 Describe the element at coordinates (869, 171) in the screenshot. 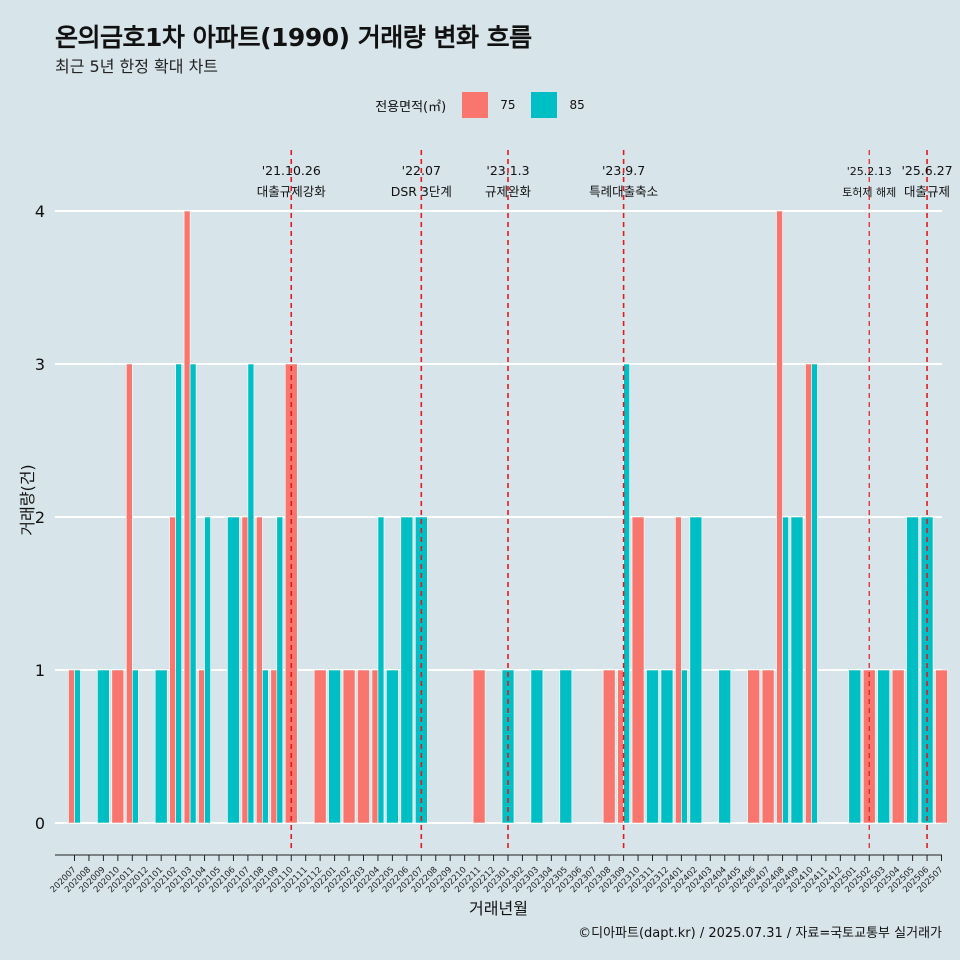

I see `event-date: '25.2.13` at that location.